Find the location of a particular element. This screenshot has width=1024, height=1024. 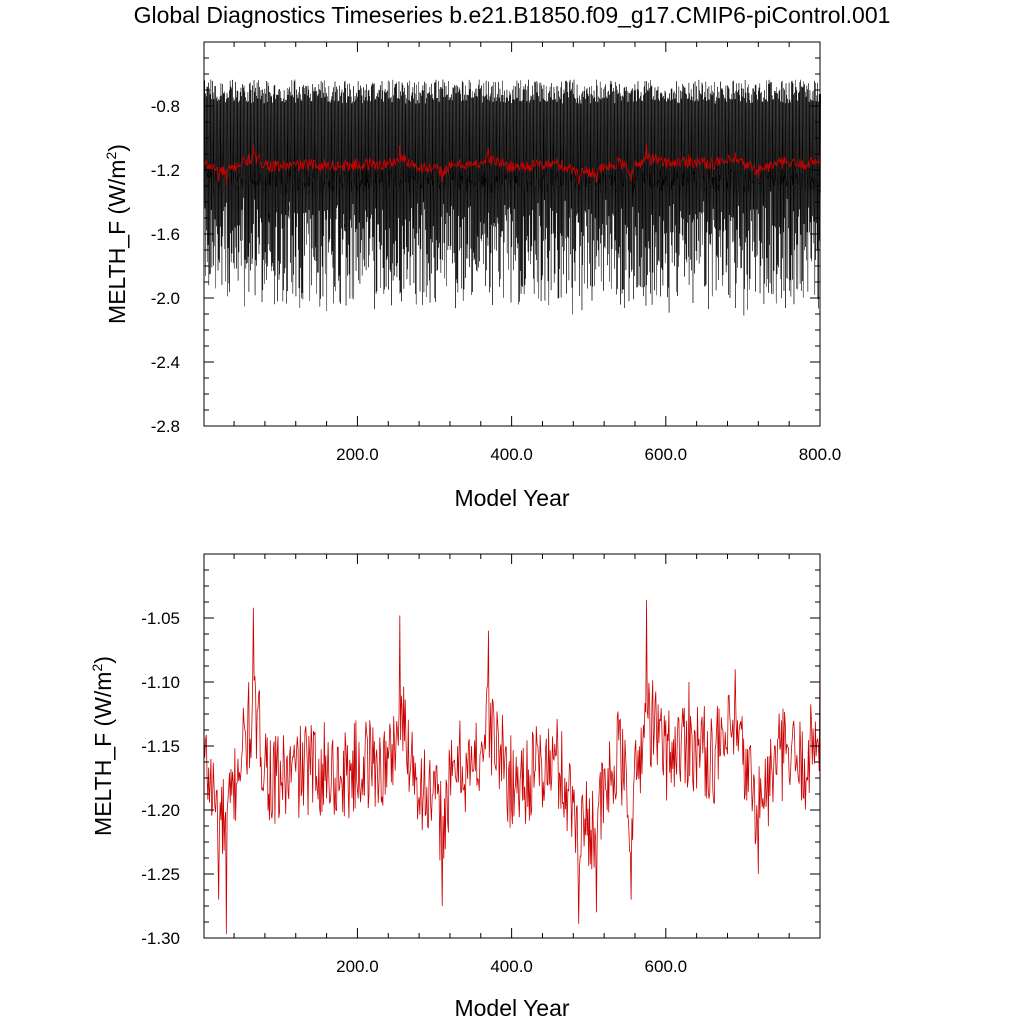

top-plot-marks is located at coordinates (512, 197).